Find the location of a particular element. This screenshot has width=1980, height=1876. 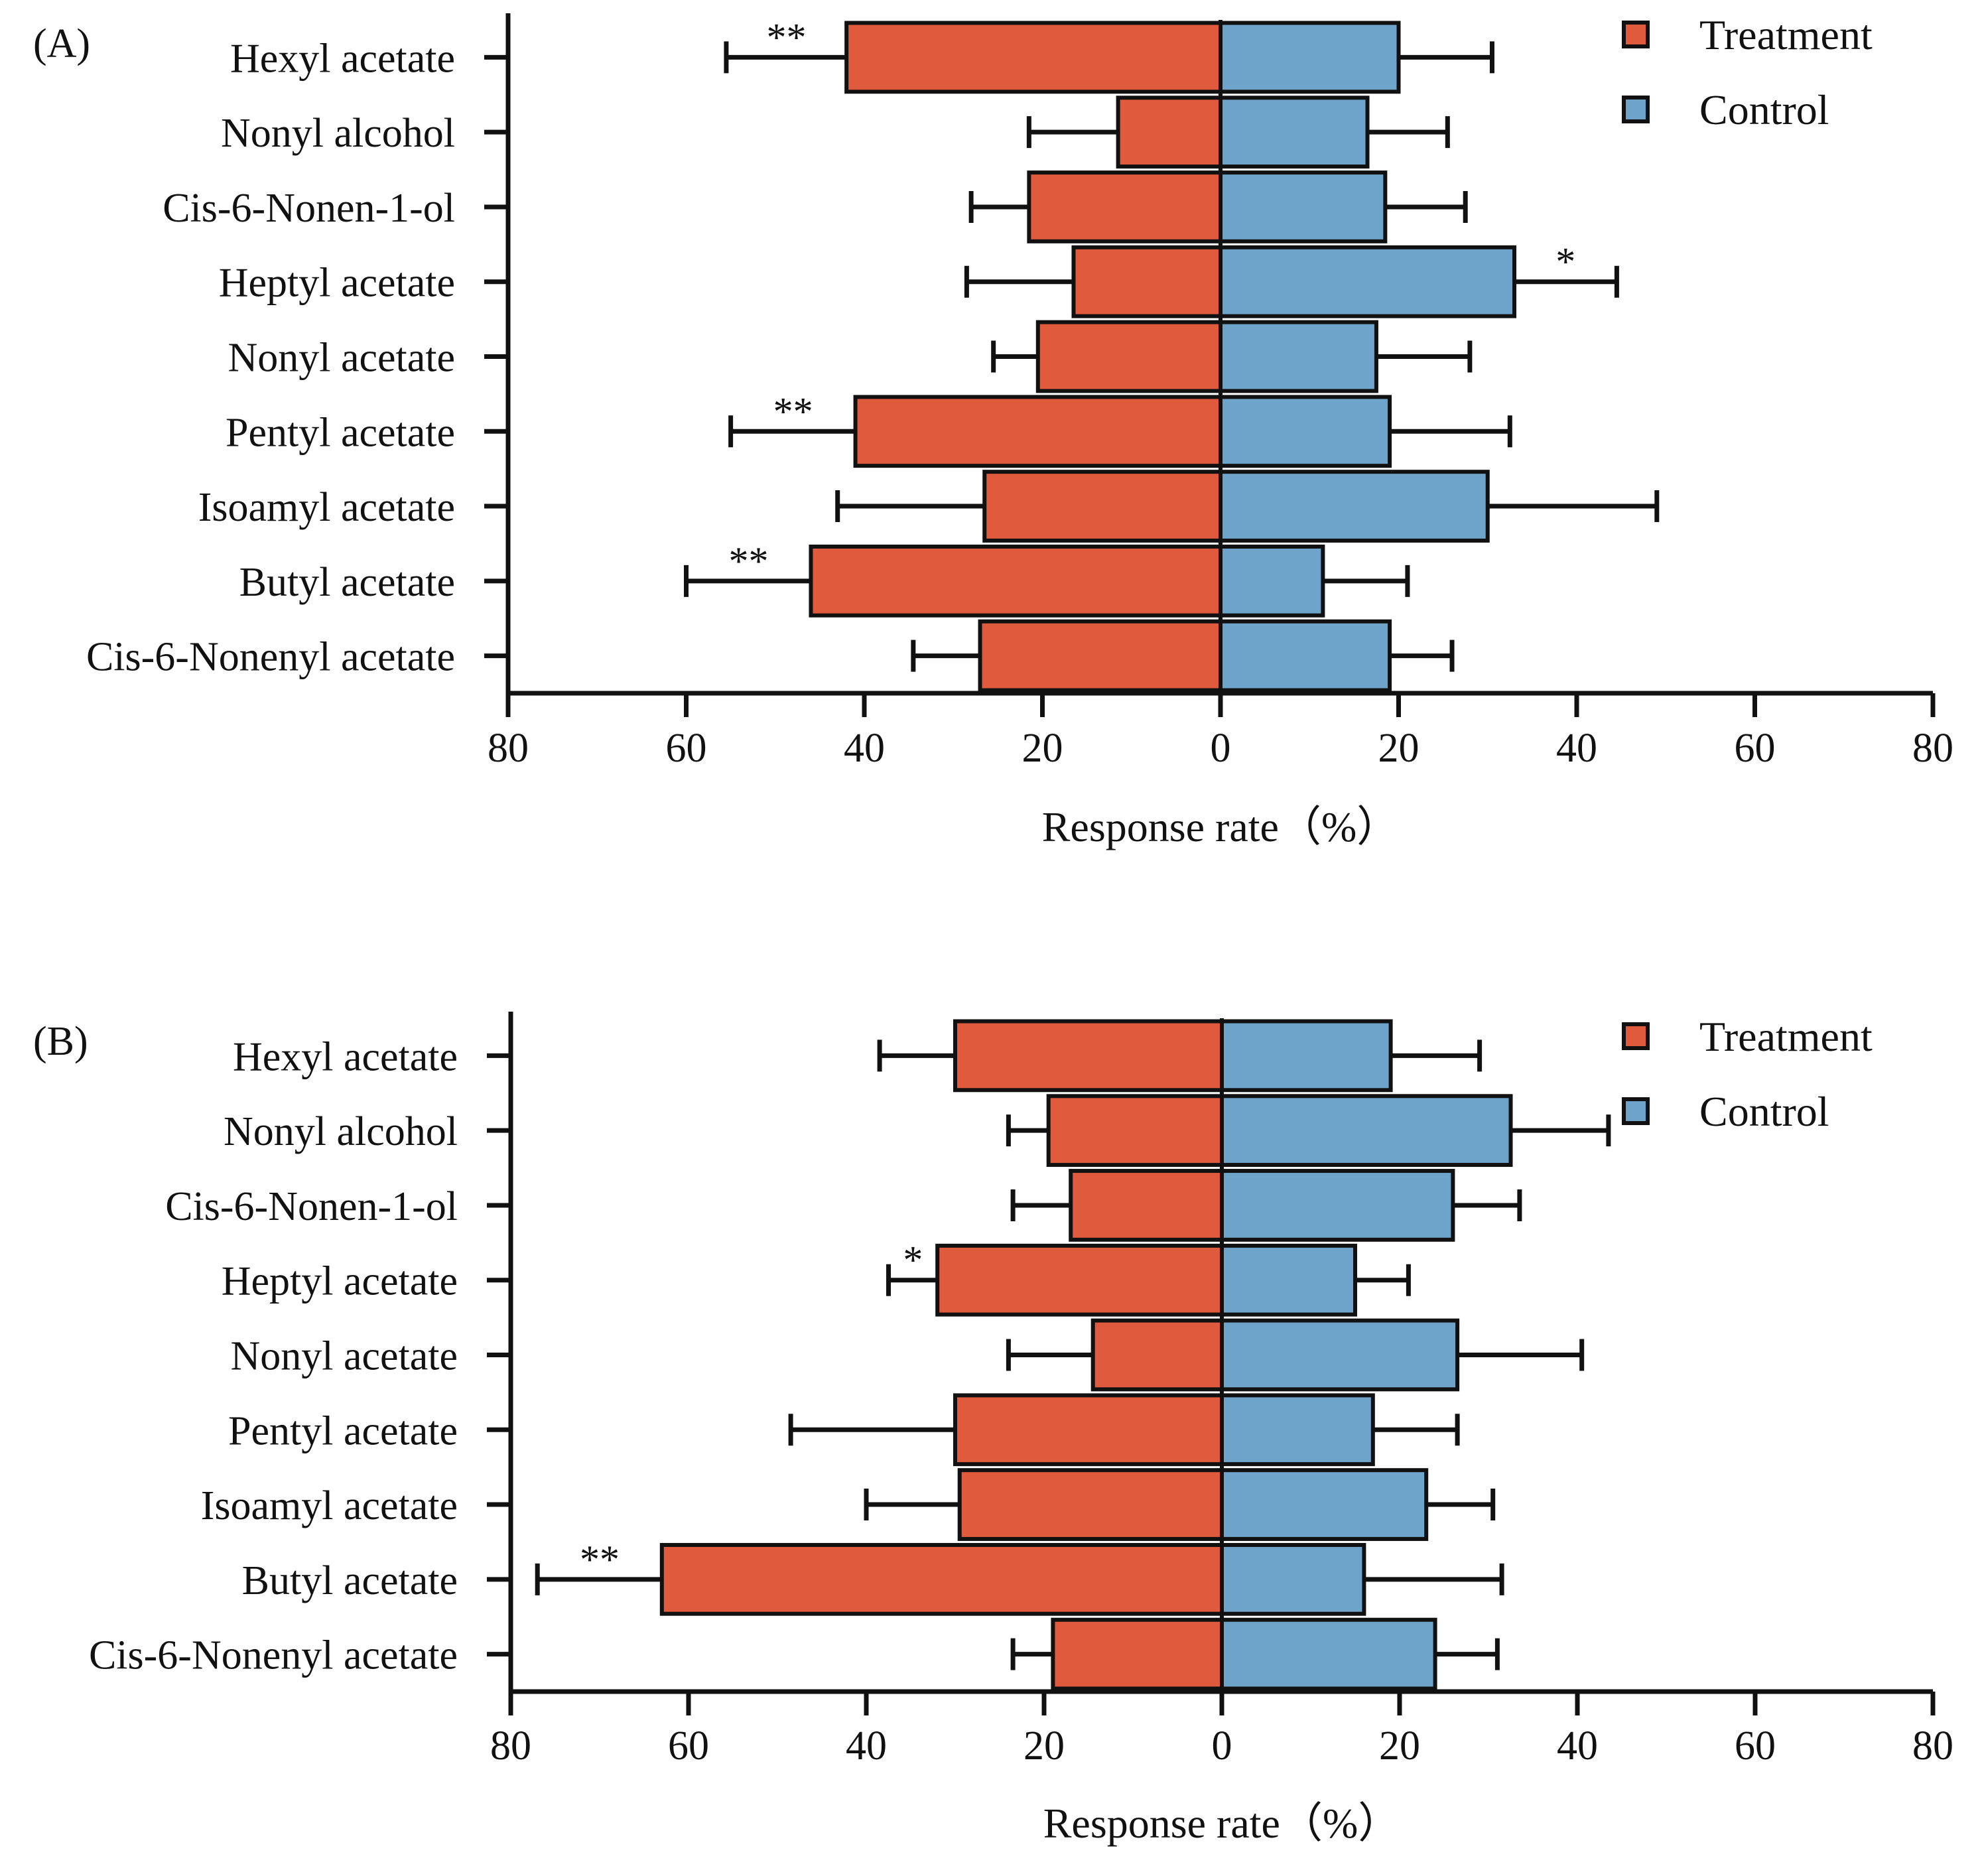

panel-label: (A) is located at coordinates (61, 43).